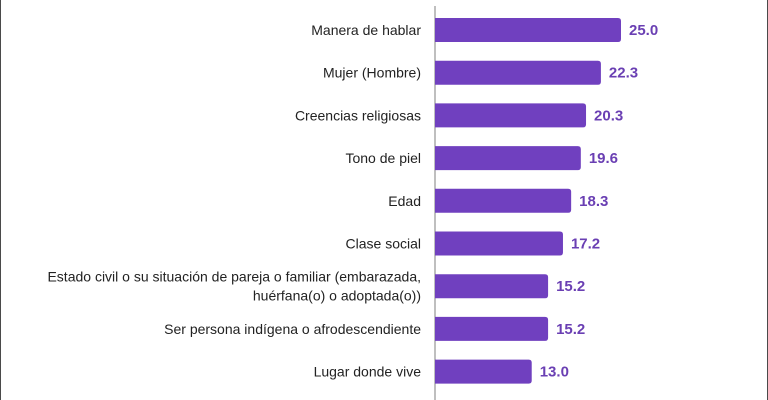 The width and height of the screenshot is (768, 400). Describe the element at coordinates (608, 115) in the screenshot. I see `value-label-2: 20.3` at that location.